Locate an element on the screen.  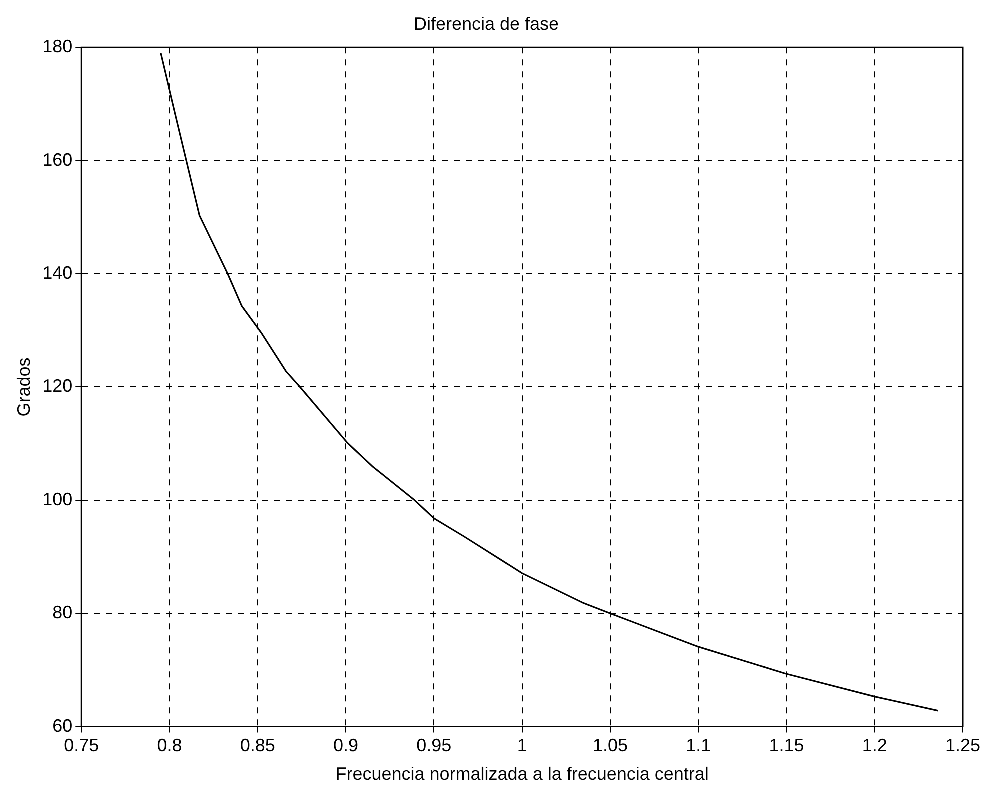
y-axis-title: Grados is located at coordinates (24, 387).